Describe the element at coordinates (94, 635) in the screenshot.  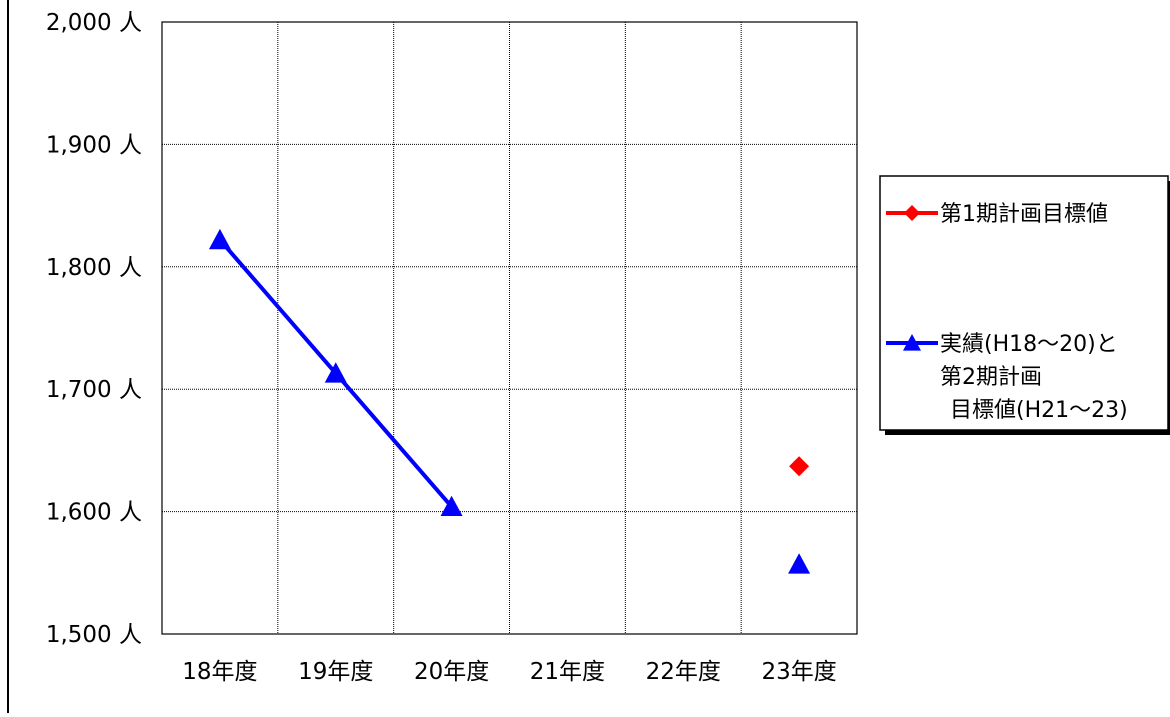
I see `y-tick-label: 1,500 人` at that location.